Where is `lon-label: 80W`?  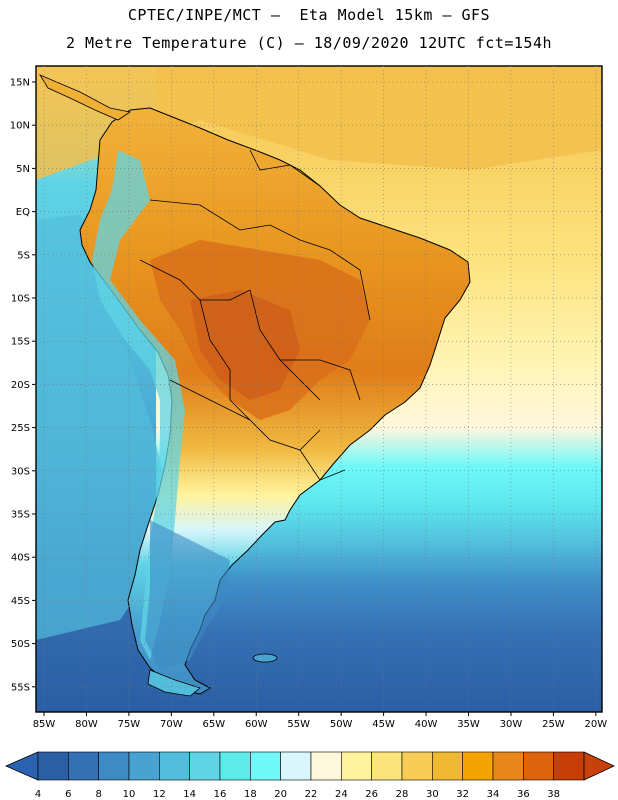
lon-label: 80W is located at coordinates (86, 724).